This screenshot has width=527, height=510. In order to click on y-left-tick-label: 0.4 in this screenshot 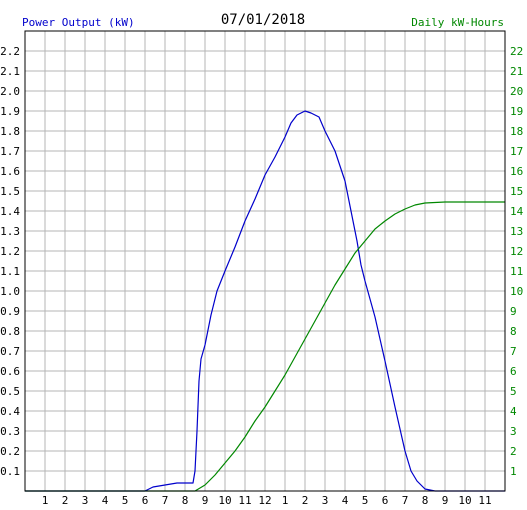, I will do `click(10, 411)`.